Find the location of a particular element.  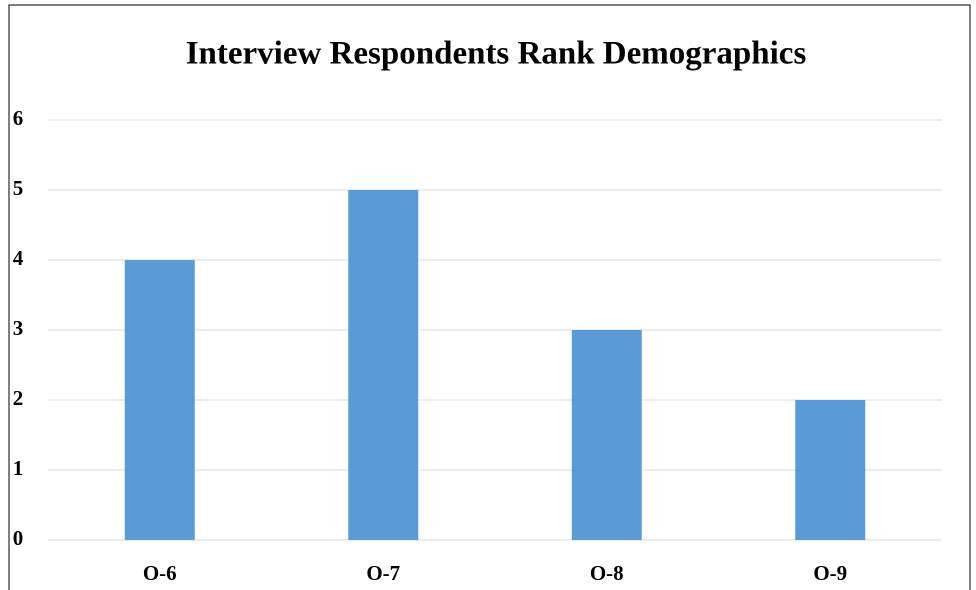

x-tick-label: O-9 is located at coordinates (830, 573).